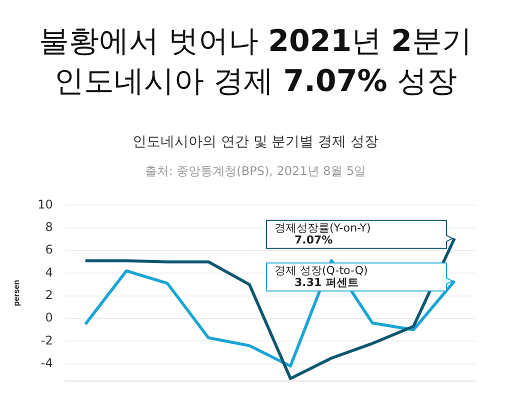 This screenshot has width=511, height=400. Describe the element at coordinates (49, 272) in the screenshot. I see `y-tick-label: 4` at that location.